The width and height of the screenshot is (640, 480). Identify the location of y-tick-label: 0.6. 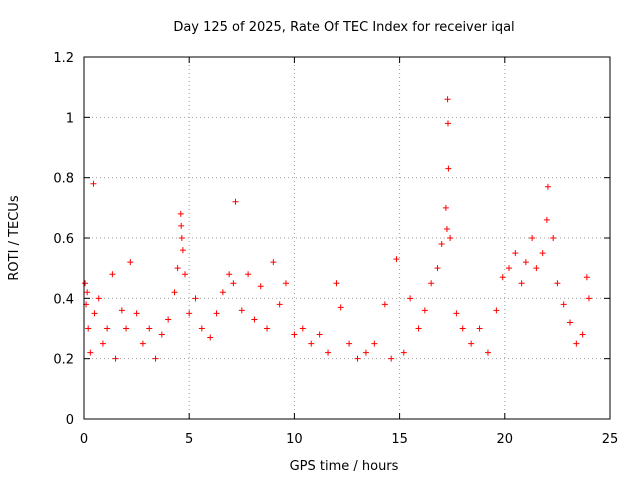
(63, 239).